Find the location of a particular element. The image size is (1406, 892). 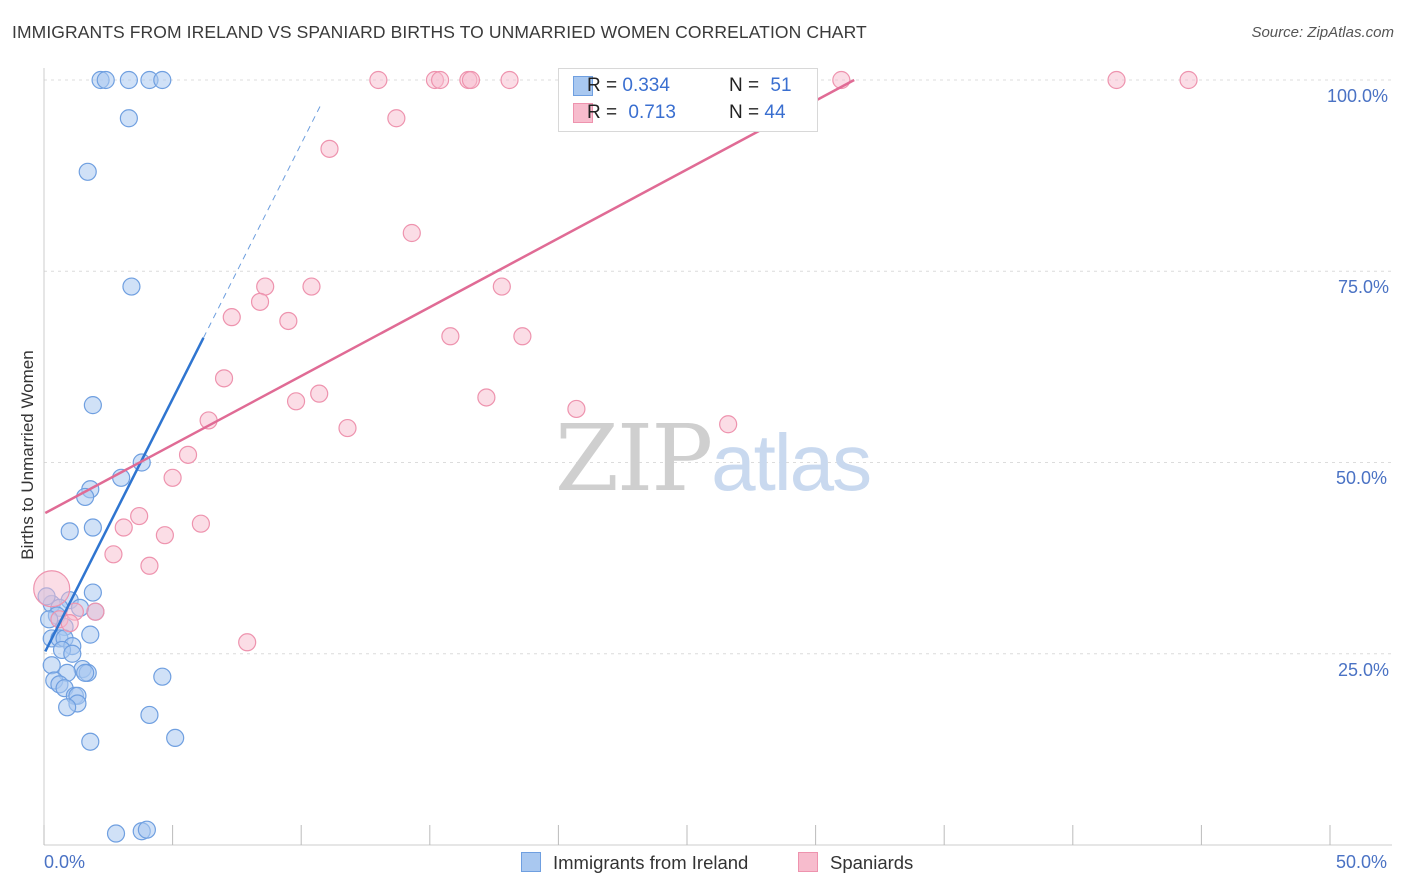

ireland-r-label: R = is located at coordinates (605, 85).